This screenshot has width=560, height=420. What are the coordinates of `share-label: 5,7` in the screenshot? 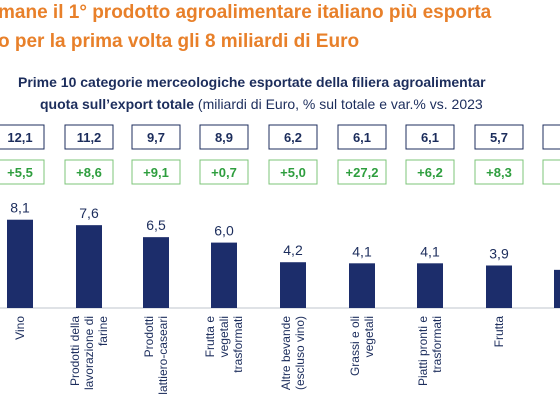 It's located at (499, 137).